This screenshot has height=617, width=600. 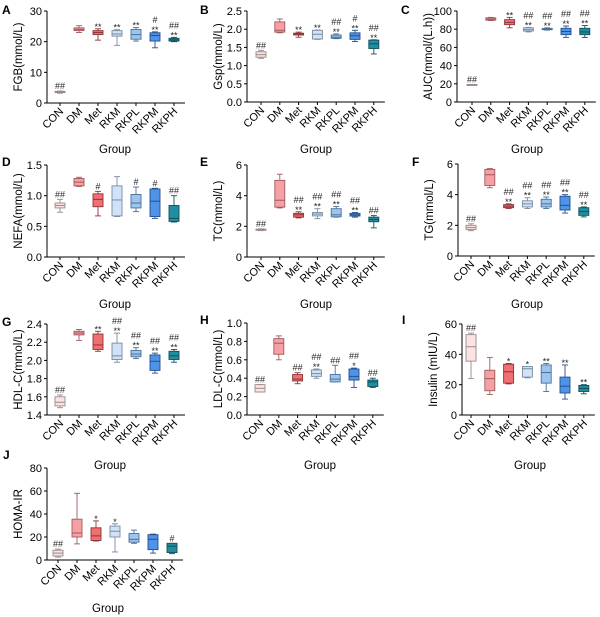 What do you see at coordinates (434, 369) in the screenshot?
I see `y-axis-title: Insulin (mIU/L)` at bounding box center [434, 369].